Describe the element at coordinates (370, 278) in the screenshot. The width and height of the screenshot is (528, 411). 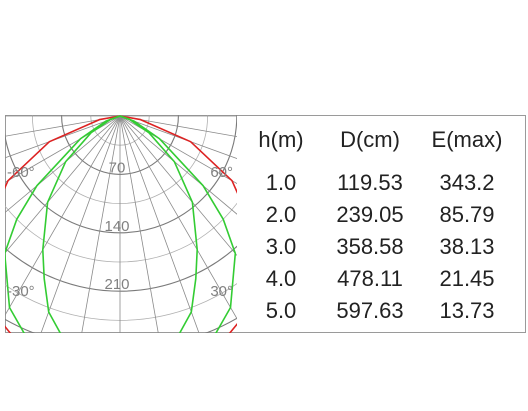
I see `table-cell: 478.11` at that location.